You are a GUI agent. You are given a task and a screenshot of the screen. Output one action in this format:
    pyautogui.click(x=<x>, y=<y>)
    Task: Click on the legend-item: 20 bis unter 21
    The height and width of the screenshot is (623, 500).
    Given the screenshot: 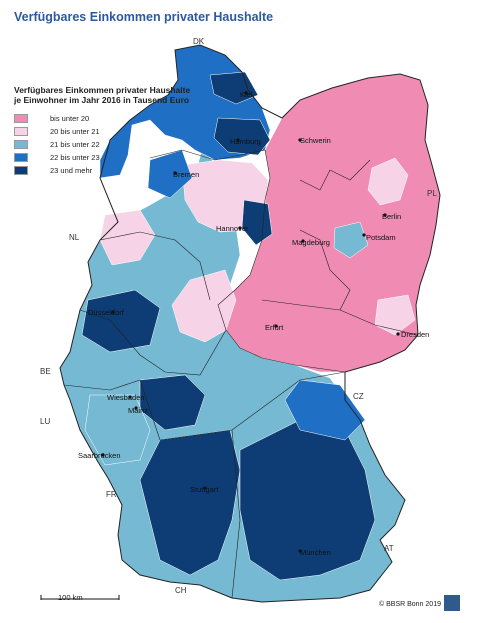 What is the action you would take?
    pyautogui.click(x=104, y=131)
    